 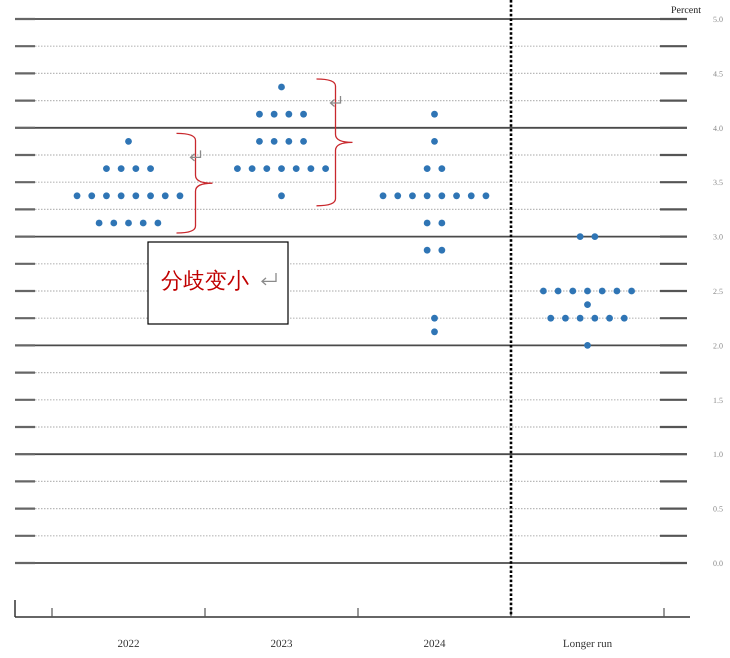 What do you see at coordinates (205, 281) in the screenshot?
I see `annotation: 分歧变小` at bounding box center [205, 281].